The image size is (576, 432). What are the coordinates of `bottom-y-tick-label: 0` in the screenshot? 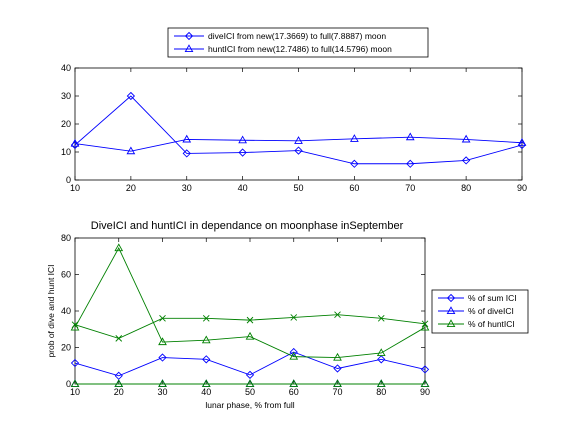 It's located at (68, 384).